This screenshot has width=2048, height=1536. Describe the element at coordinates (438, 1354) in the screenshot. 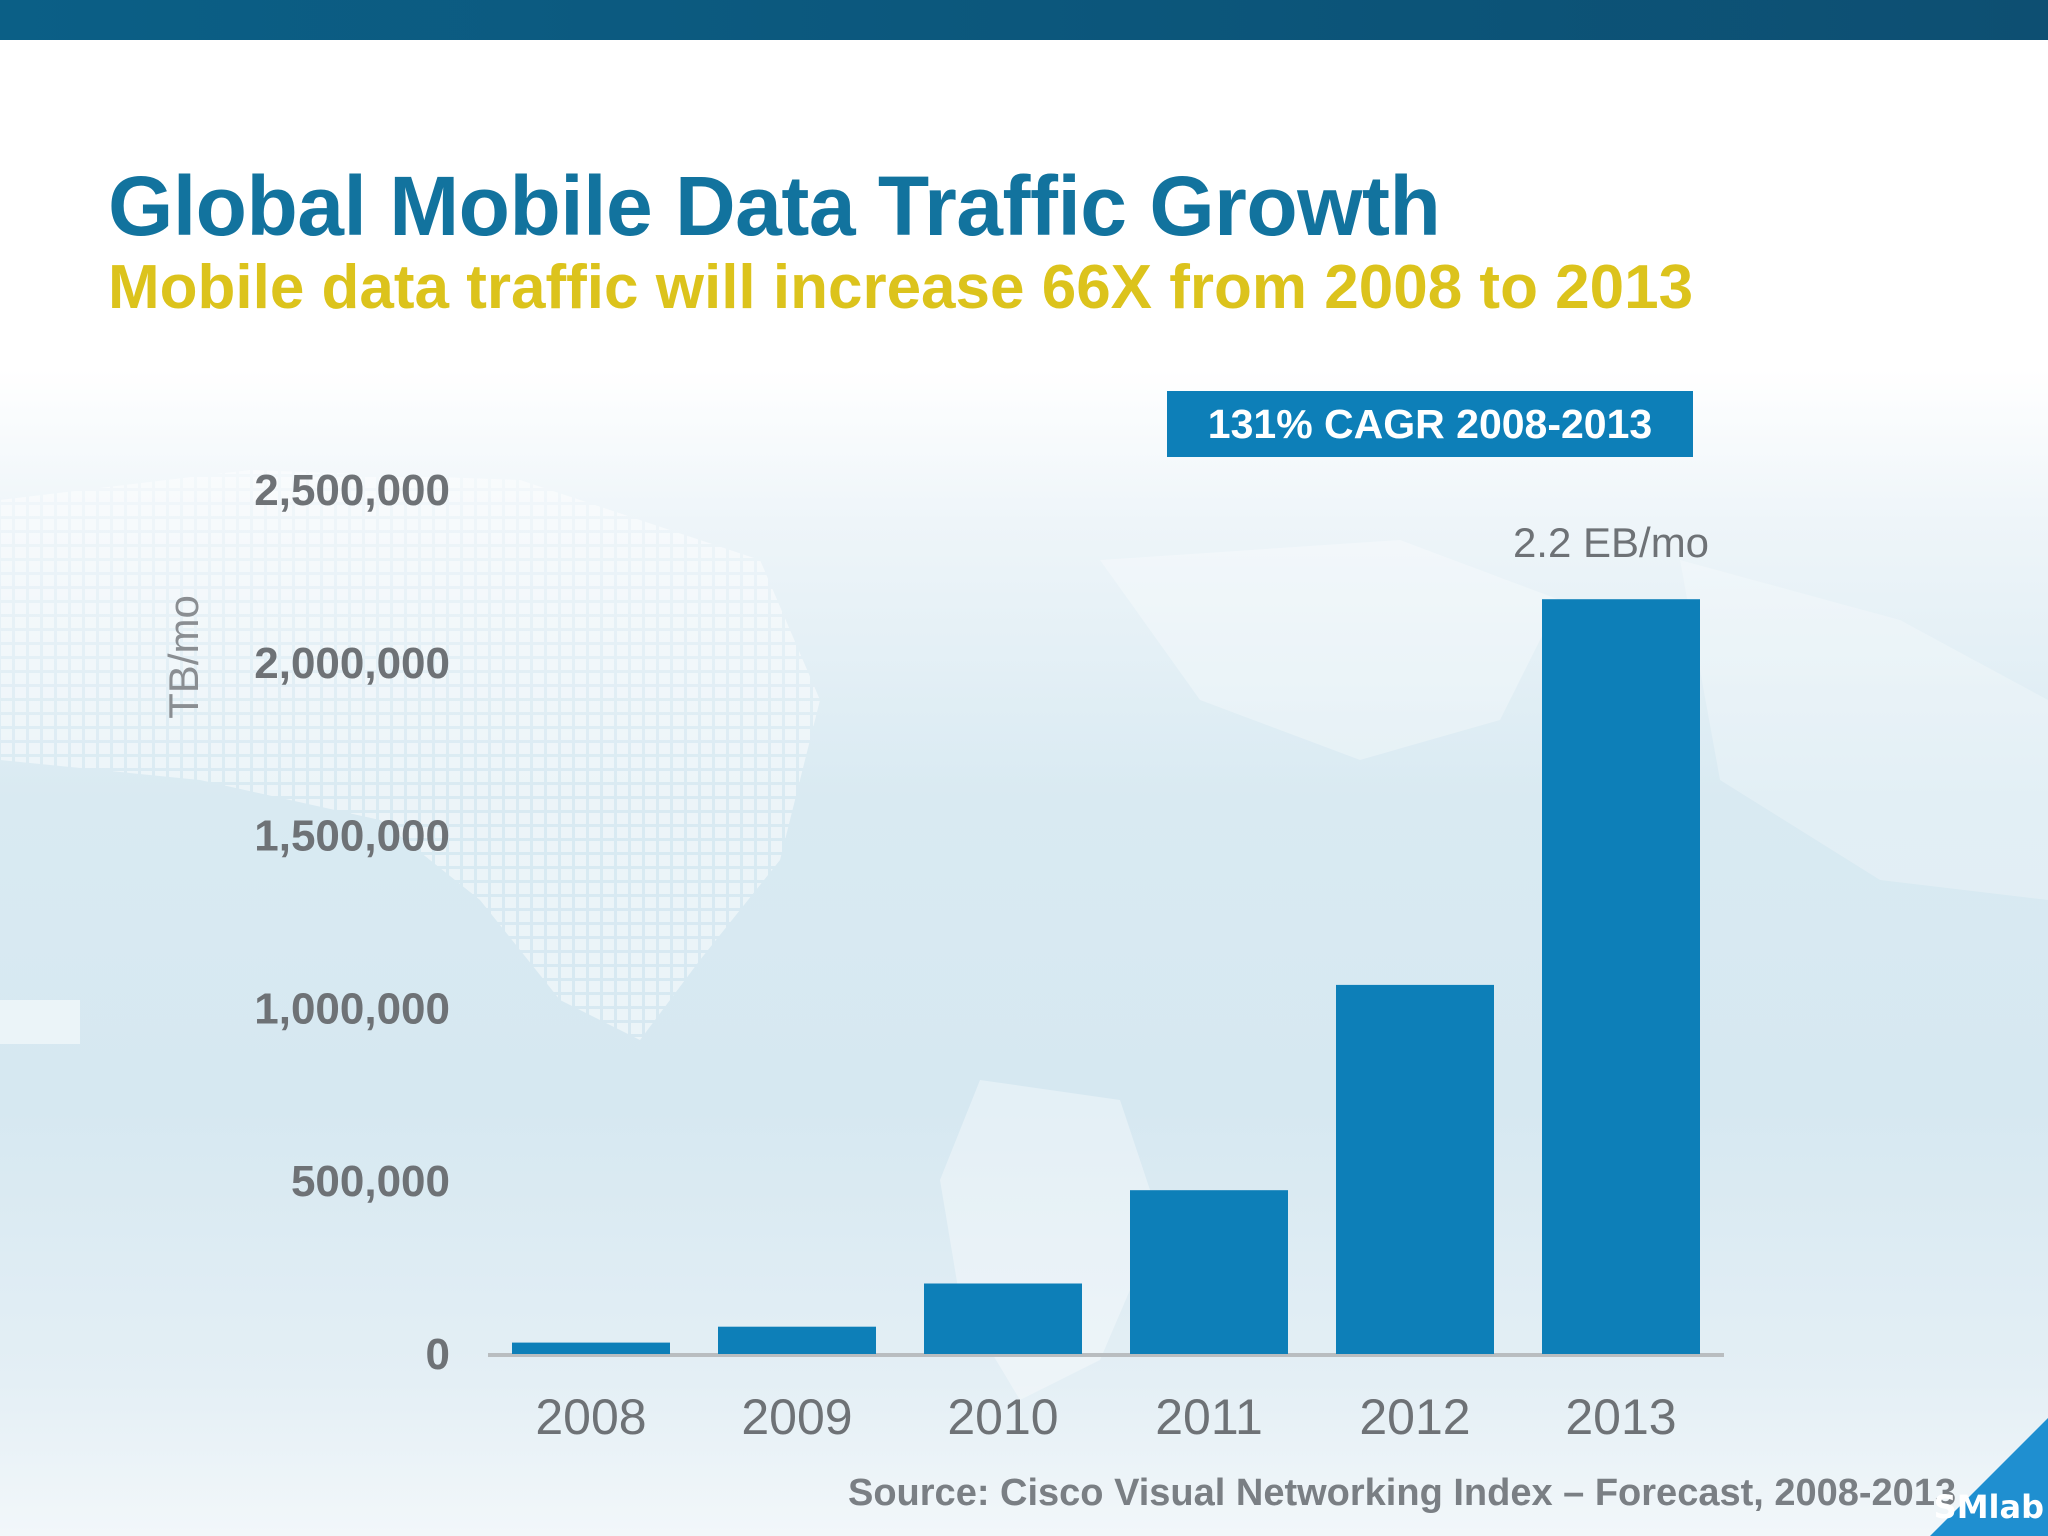

I see `y-tick-label: 0` at that location.